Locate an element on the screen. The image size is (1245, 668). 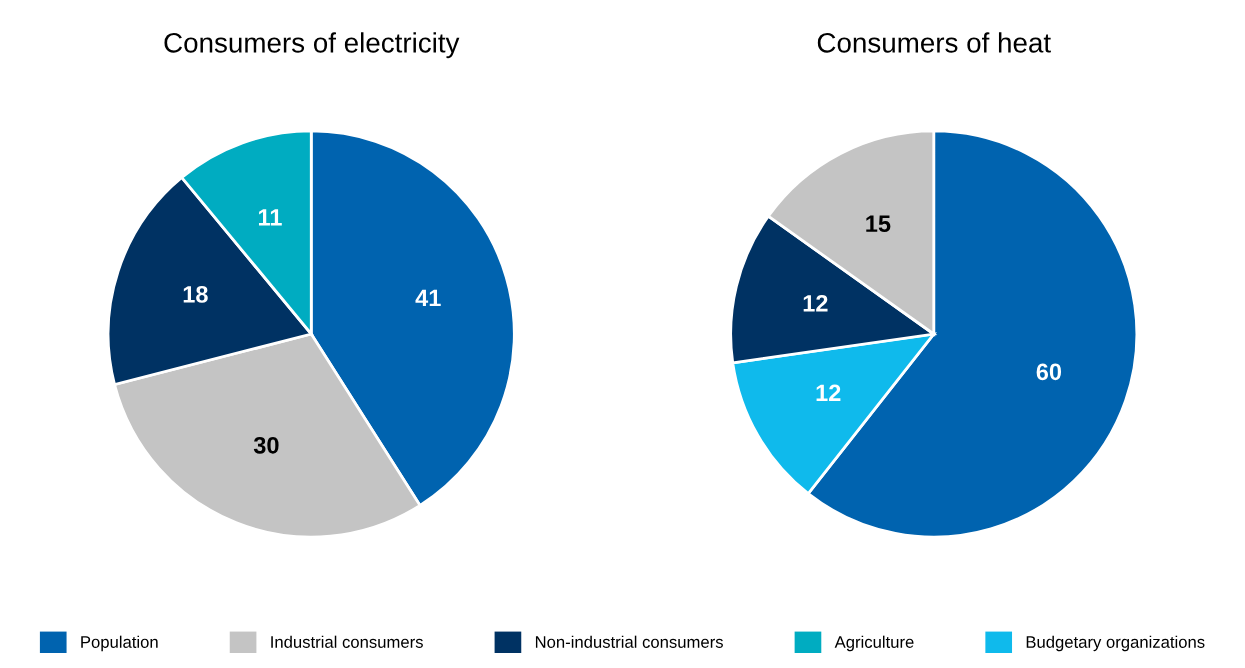
data-label: 60 is located at coordinates (1049, 372).